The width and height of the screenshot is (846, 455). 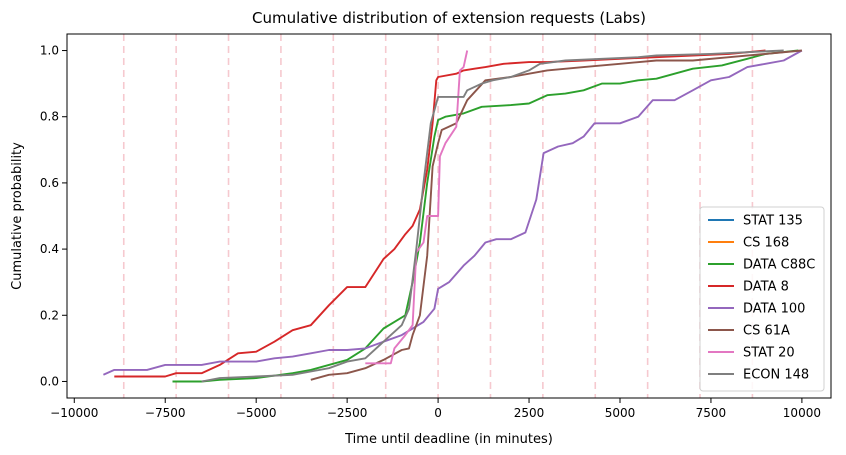 I want to click on legend-label: ECON 148, so click(x=776, y=375).